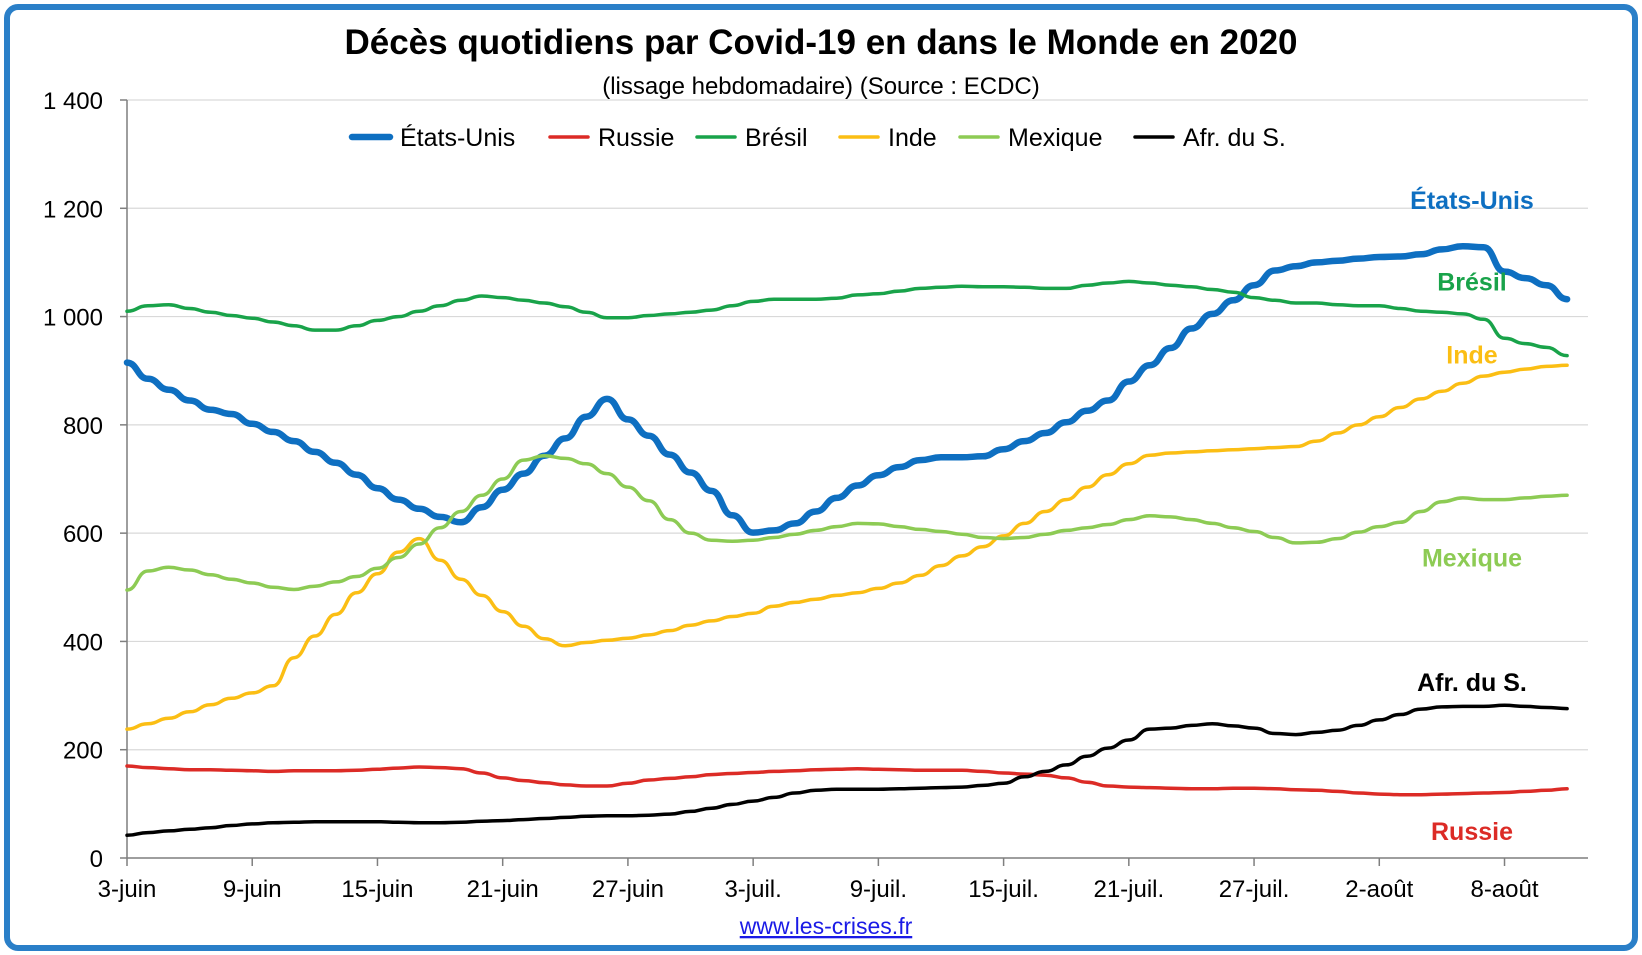 The height and width of the screenshot is (955, 1642). Describe the element at coordinates (826, 926) in the screenshot. I see `source-link: www.les-crises.fr` at that location.